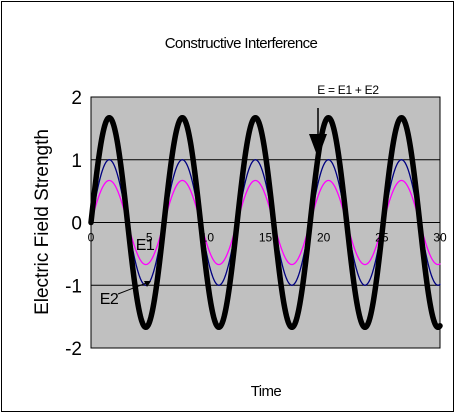  I want to click on e2-annotation-arrow, so click(133, 288).